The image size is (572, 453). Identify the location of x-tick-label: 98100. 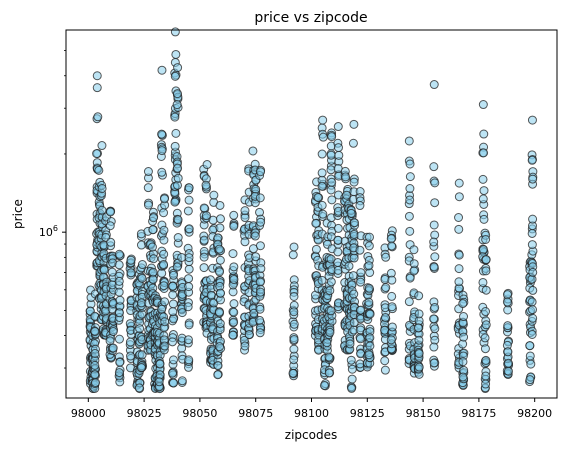
(311, 413).